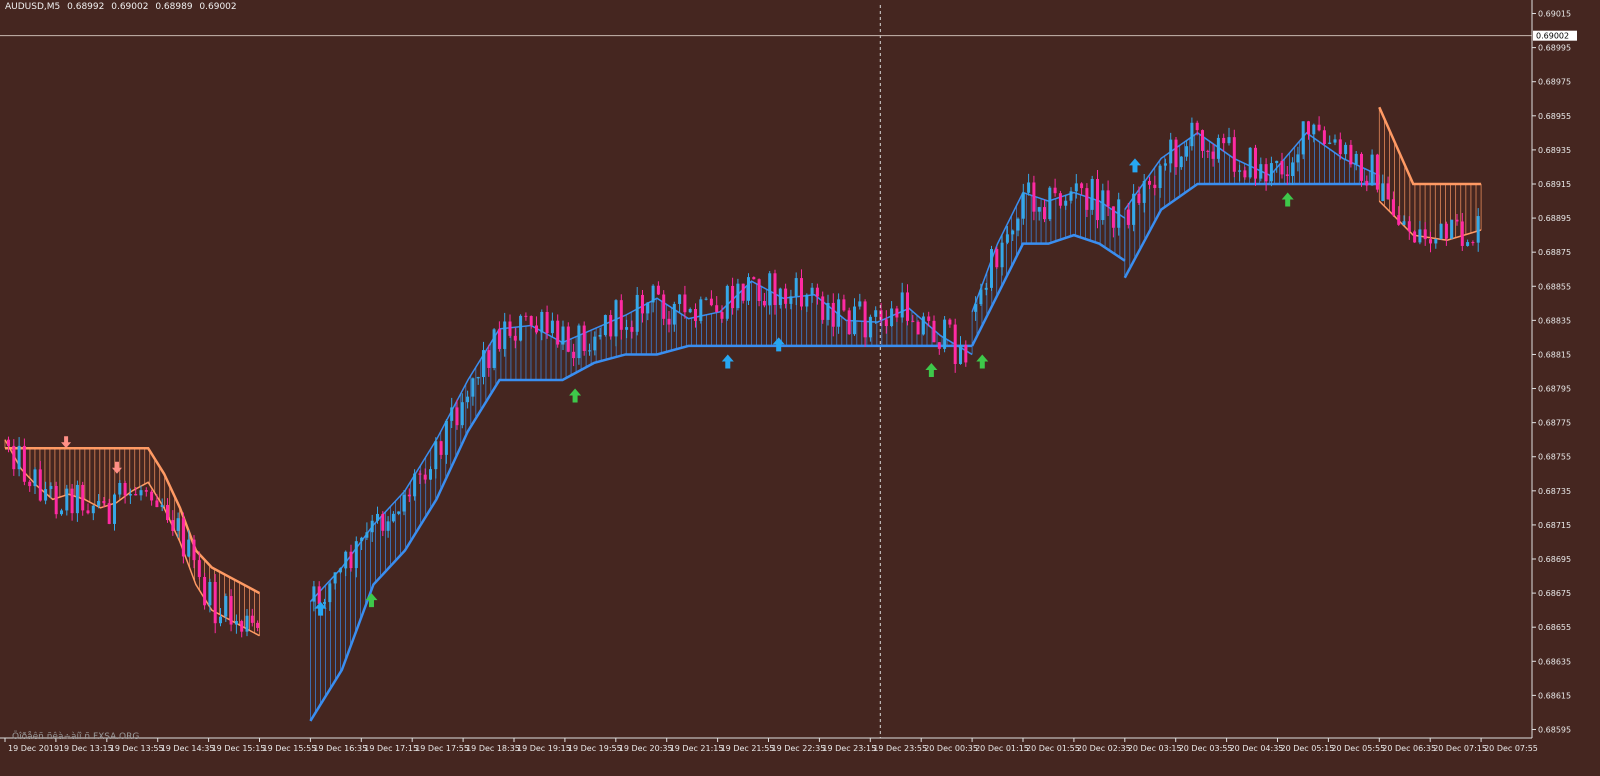  What do you see at coordinates (174, 7) in the screenshot?
I see `low-value: 0.68989` at bounding box center [174, 7].